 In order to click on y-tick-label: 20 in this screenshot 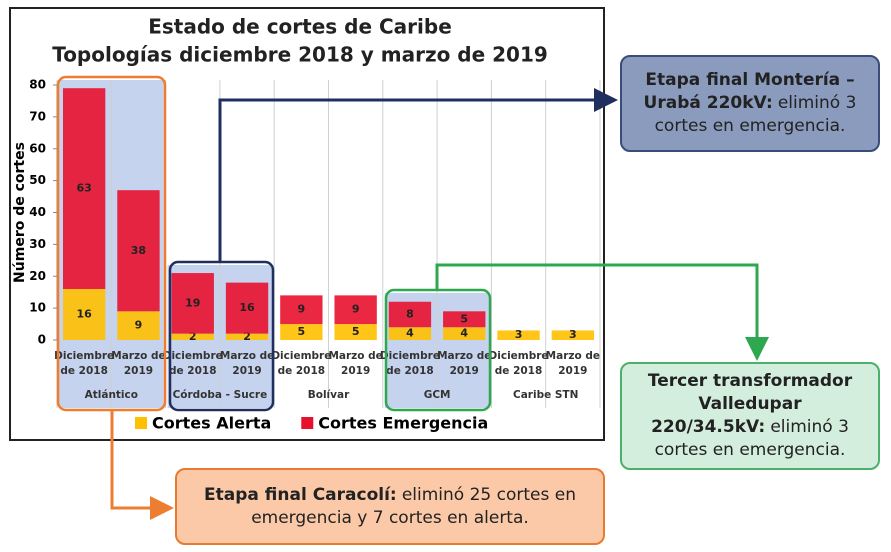, I will do `click(37, 276)`.